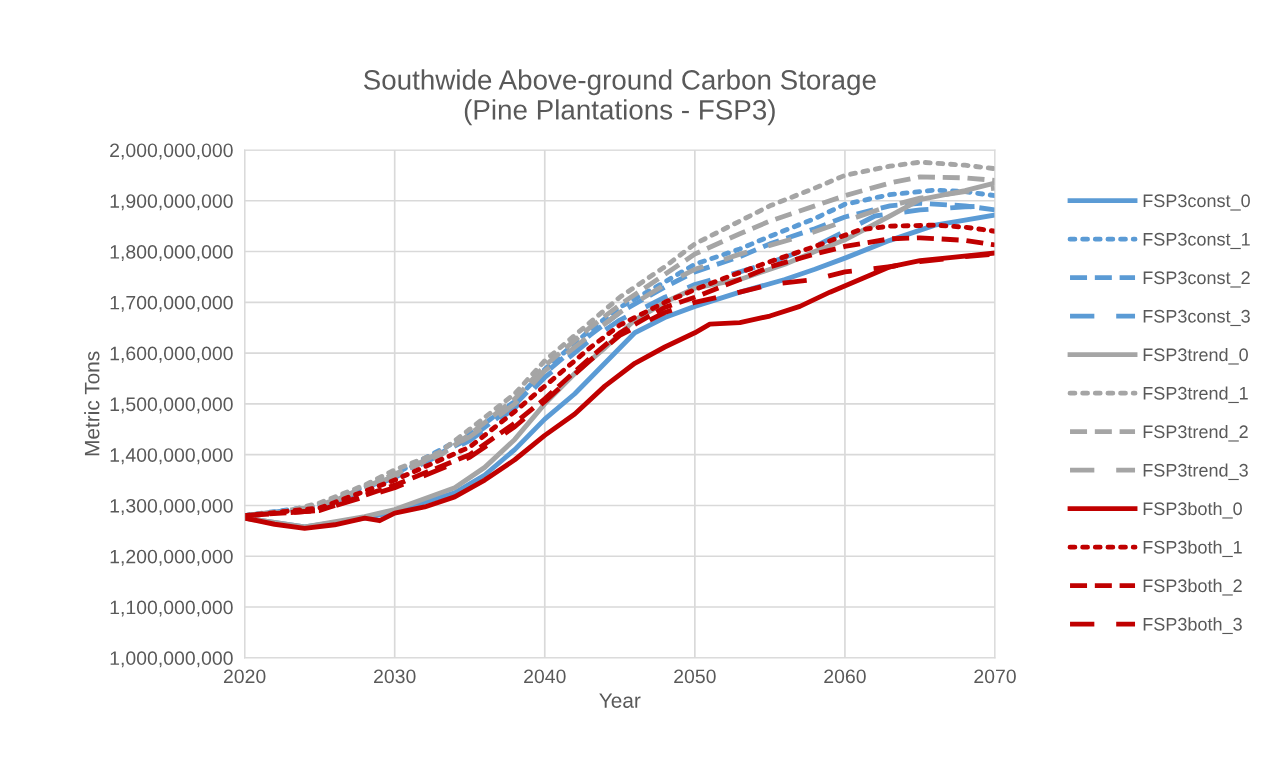  What do you see at coordinates (171, 557) in the screenshot?
I see `y-tick-label: 1,200,000,000` at bounding box center [171, 557].